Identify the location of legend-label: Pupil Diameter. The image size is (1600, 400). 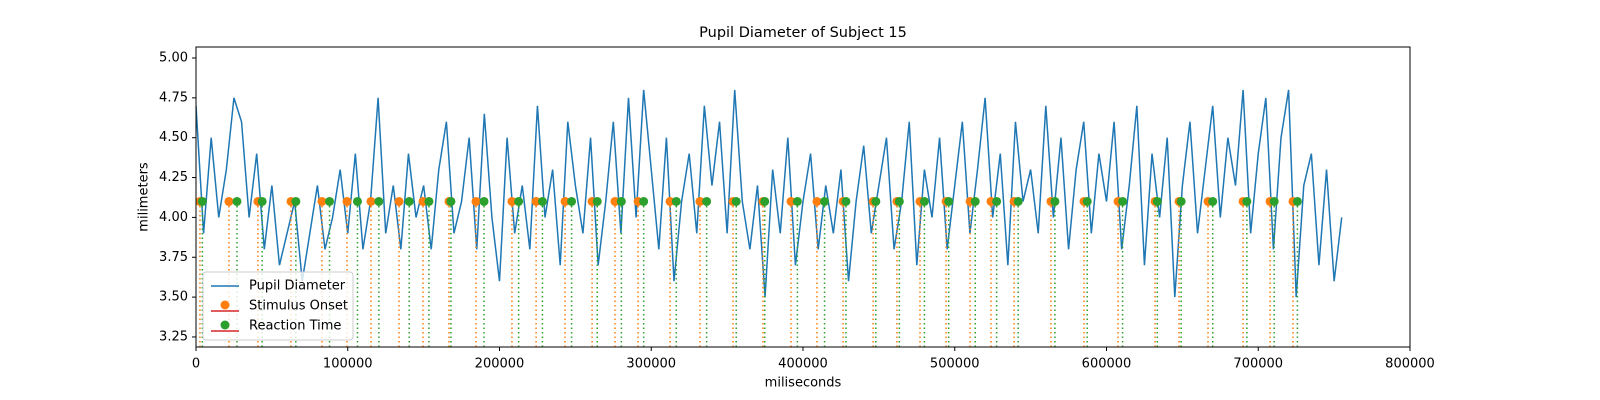
(297, 286).